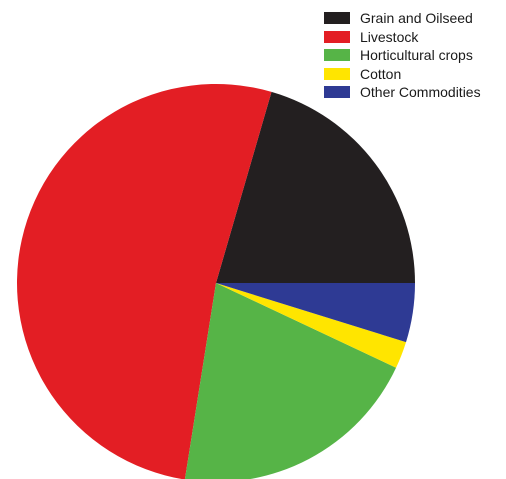  Describe the element at coordinates (416, 55) in the screenshot. I see `legend-label-horticultural-crops: Horticultural crops` at that location.